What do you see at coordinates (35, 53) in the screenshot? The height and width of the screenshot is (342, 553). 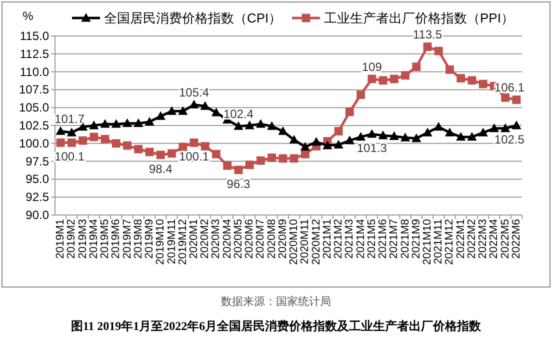 I see `y-tick-label: 112.5` at bounding box center [35, 53].